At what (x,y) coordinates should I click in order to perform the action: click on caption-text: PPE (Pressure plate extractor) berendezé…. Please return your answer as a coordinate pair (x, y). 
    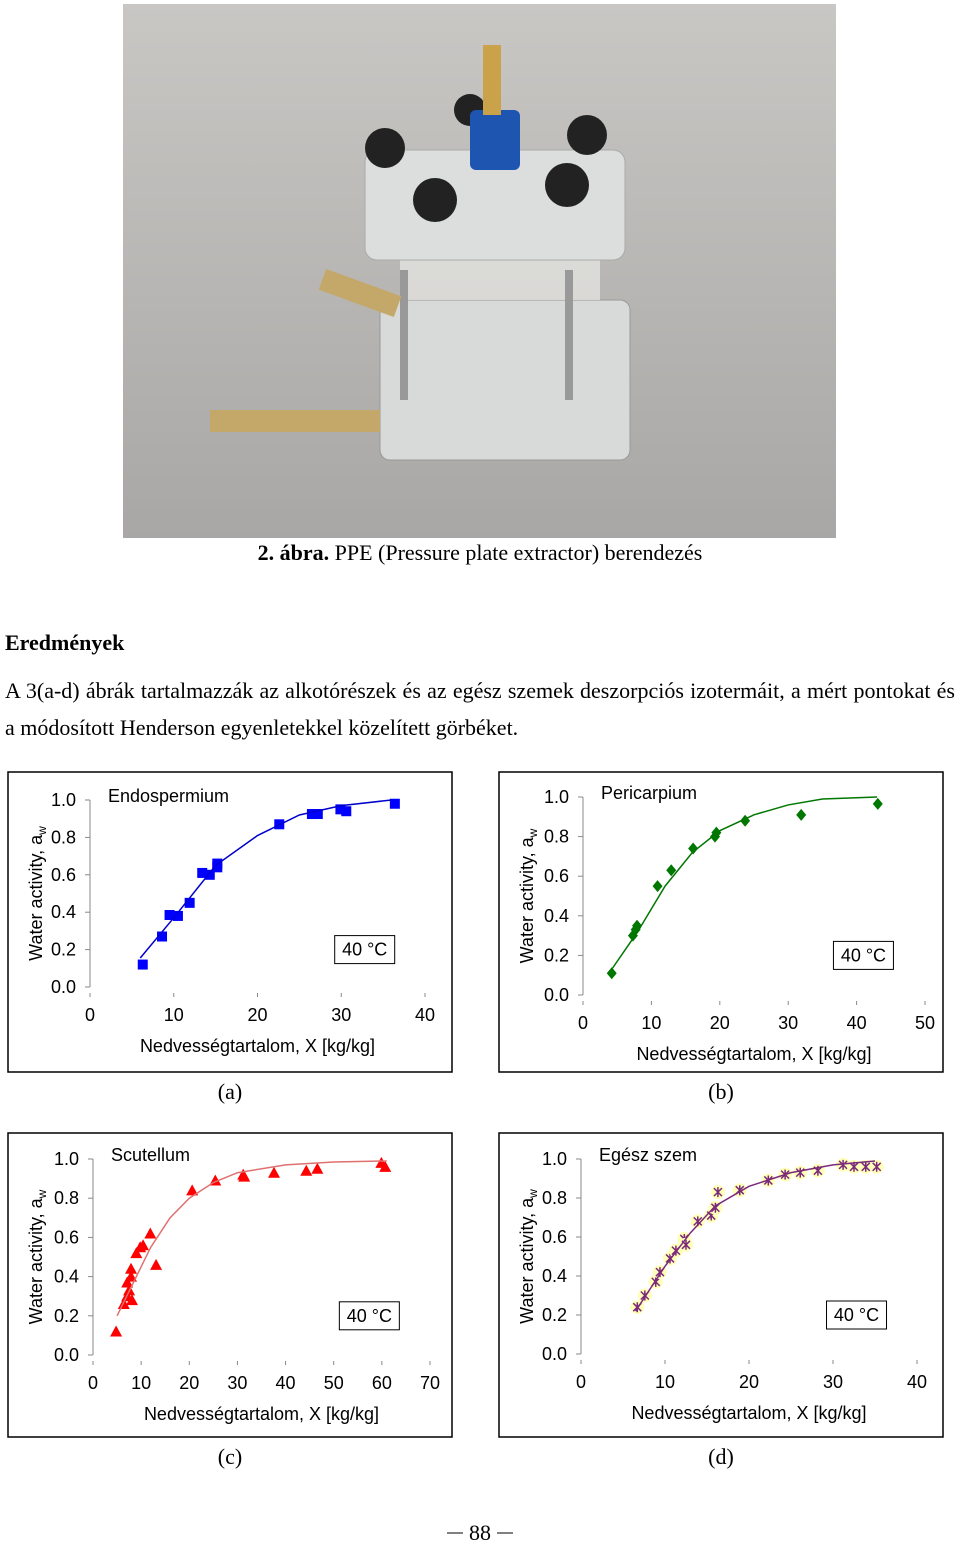
    Looking at the image, I should click on (519, 552).